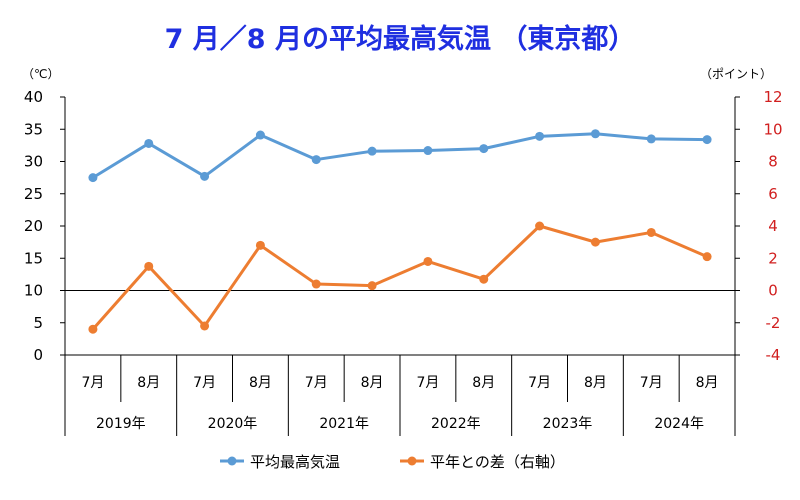 The image size is (800, 500). Describe the element at coordinates (33, 194) in the screenshot. I see `left-tick-label: 25` at that location.